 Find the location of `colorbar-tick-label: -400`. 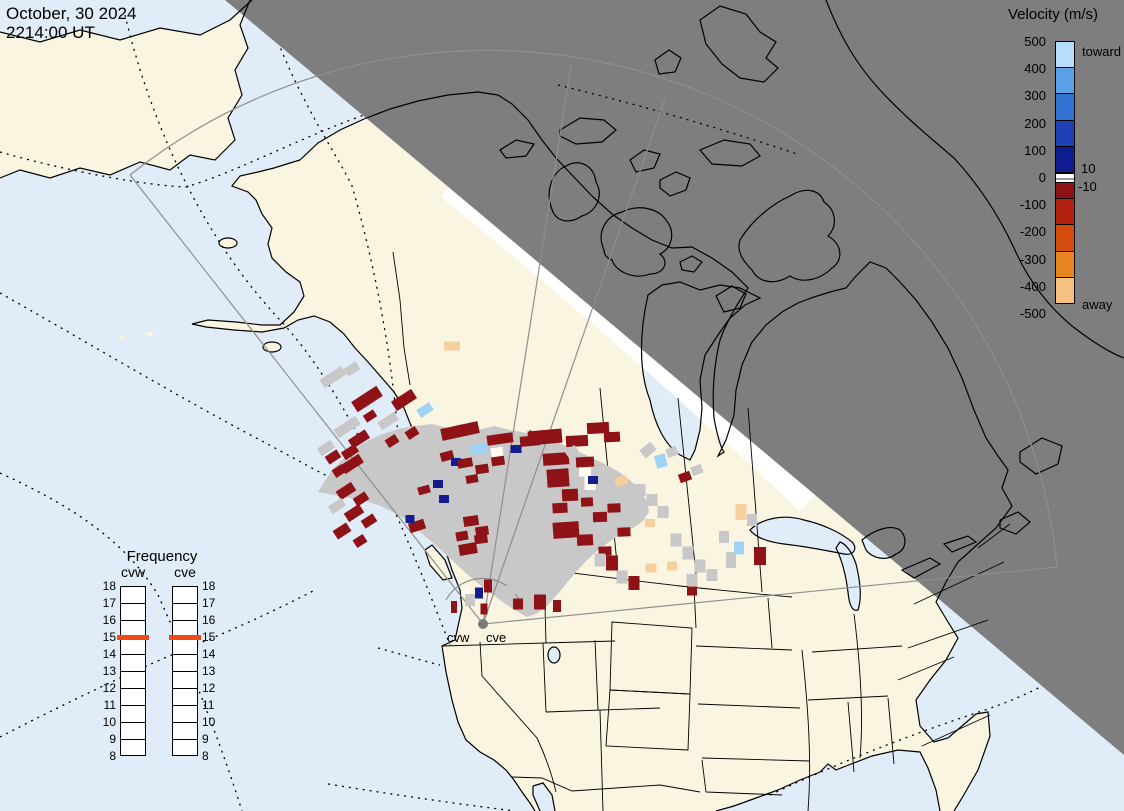

colorbar-tick-label: -400 is located at coordinates (1032, 286).